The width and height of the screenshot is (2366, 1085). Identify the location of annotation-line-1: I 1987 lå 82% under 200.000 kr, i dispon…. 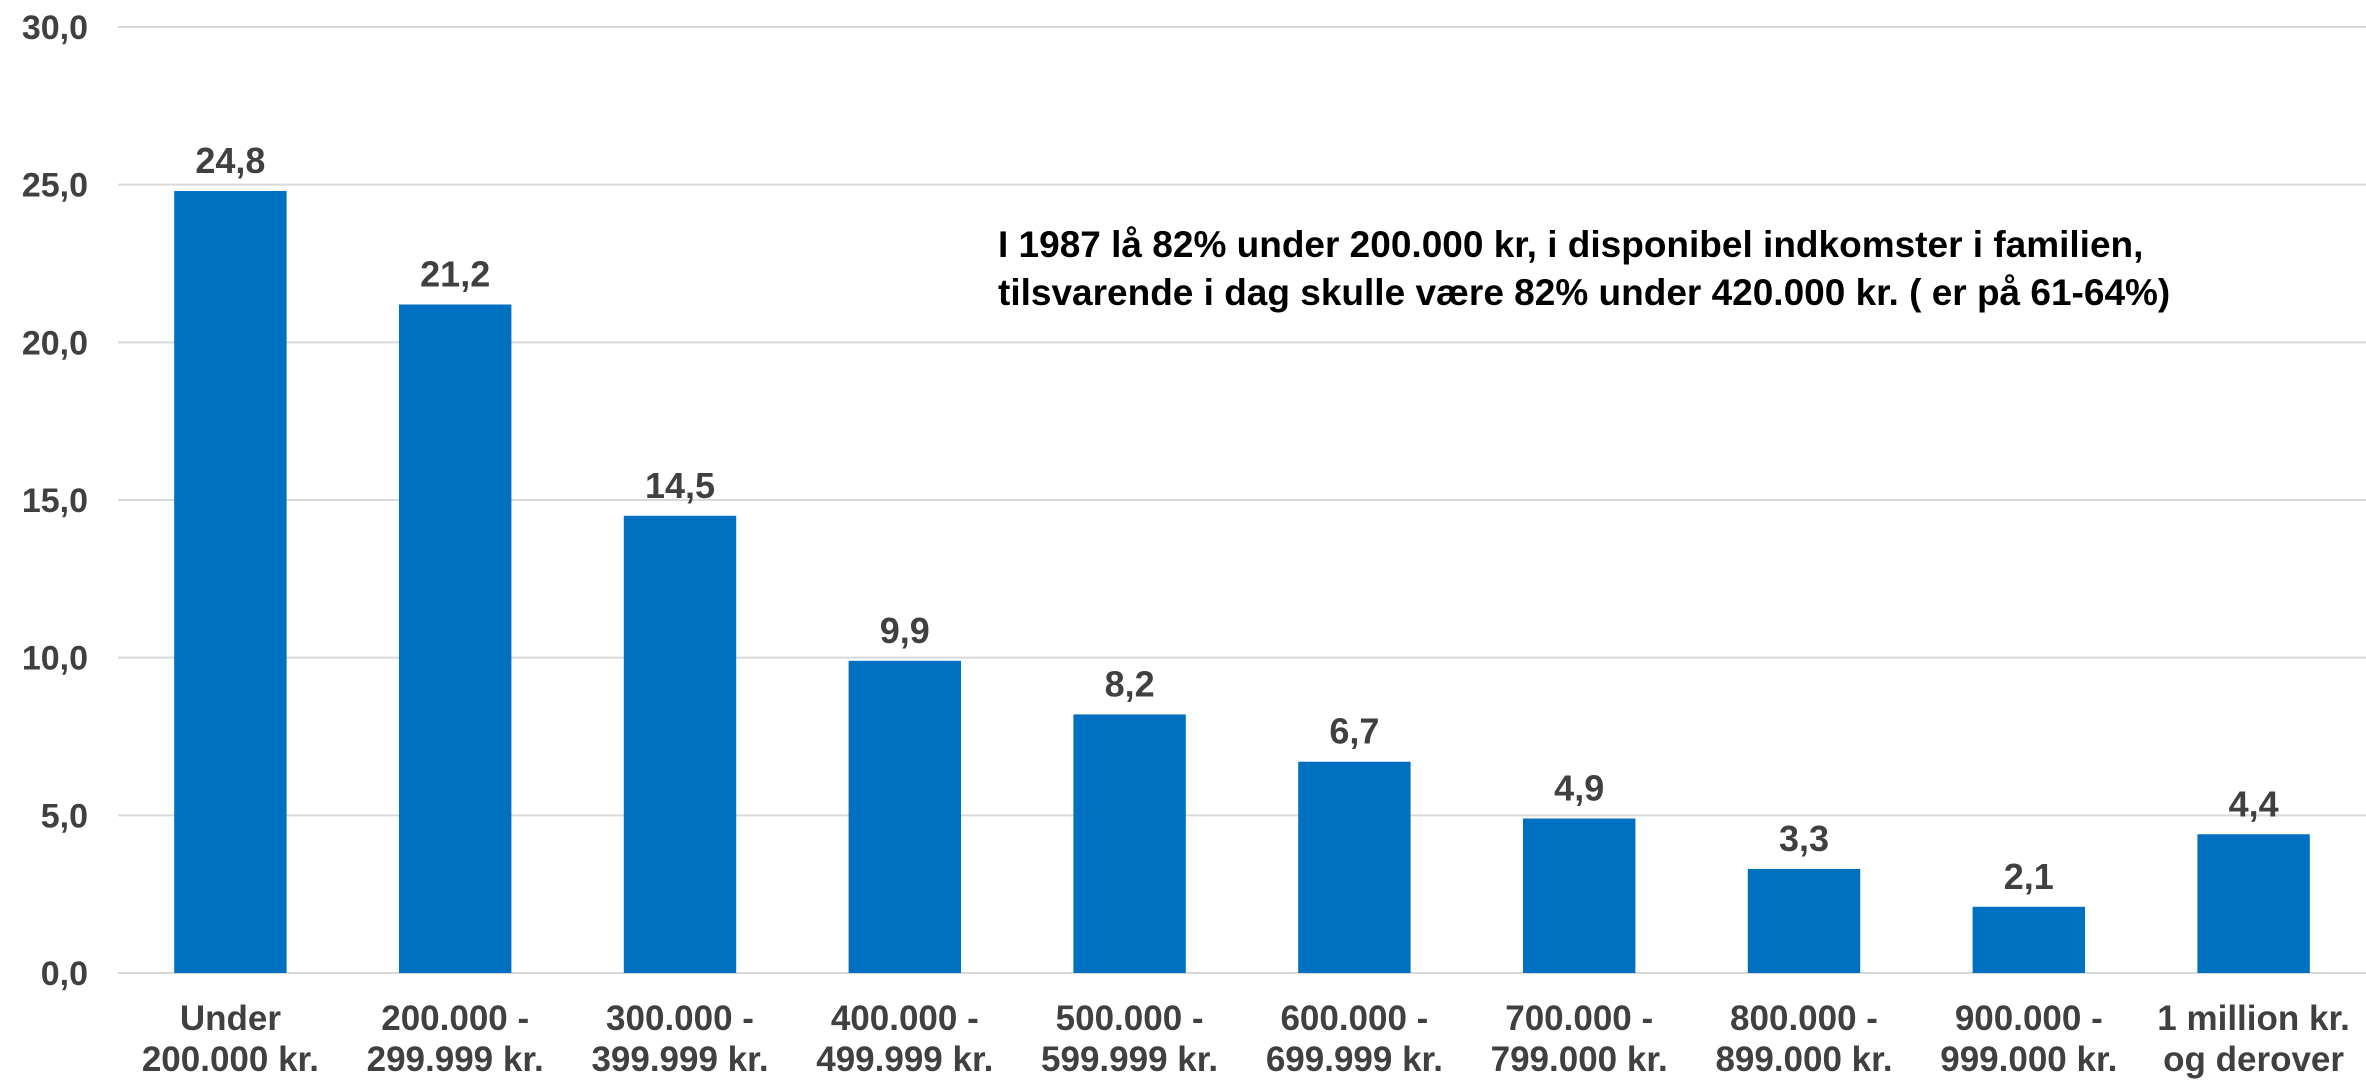
(1570, 244).